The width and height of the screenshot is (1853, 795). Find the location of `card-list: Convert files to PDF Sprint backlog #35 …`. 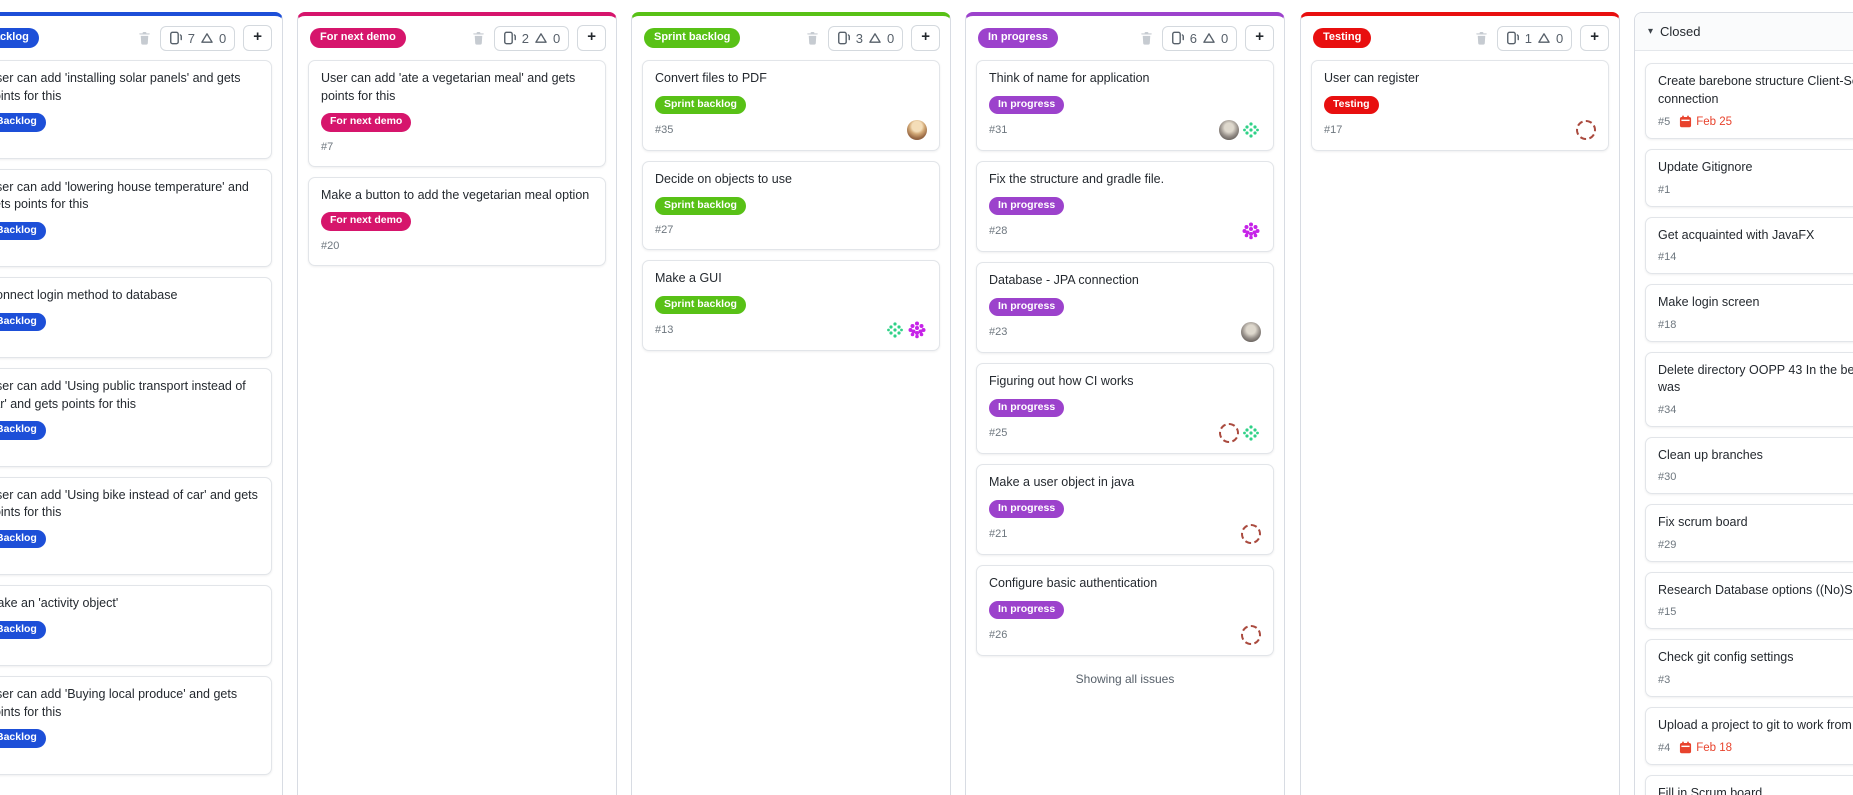

card-list: Convert files to PDF Sprint backlog #35 … is located at coordinates (791, 205).